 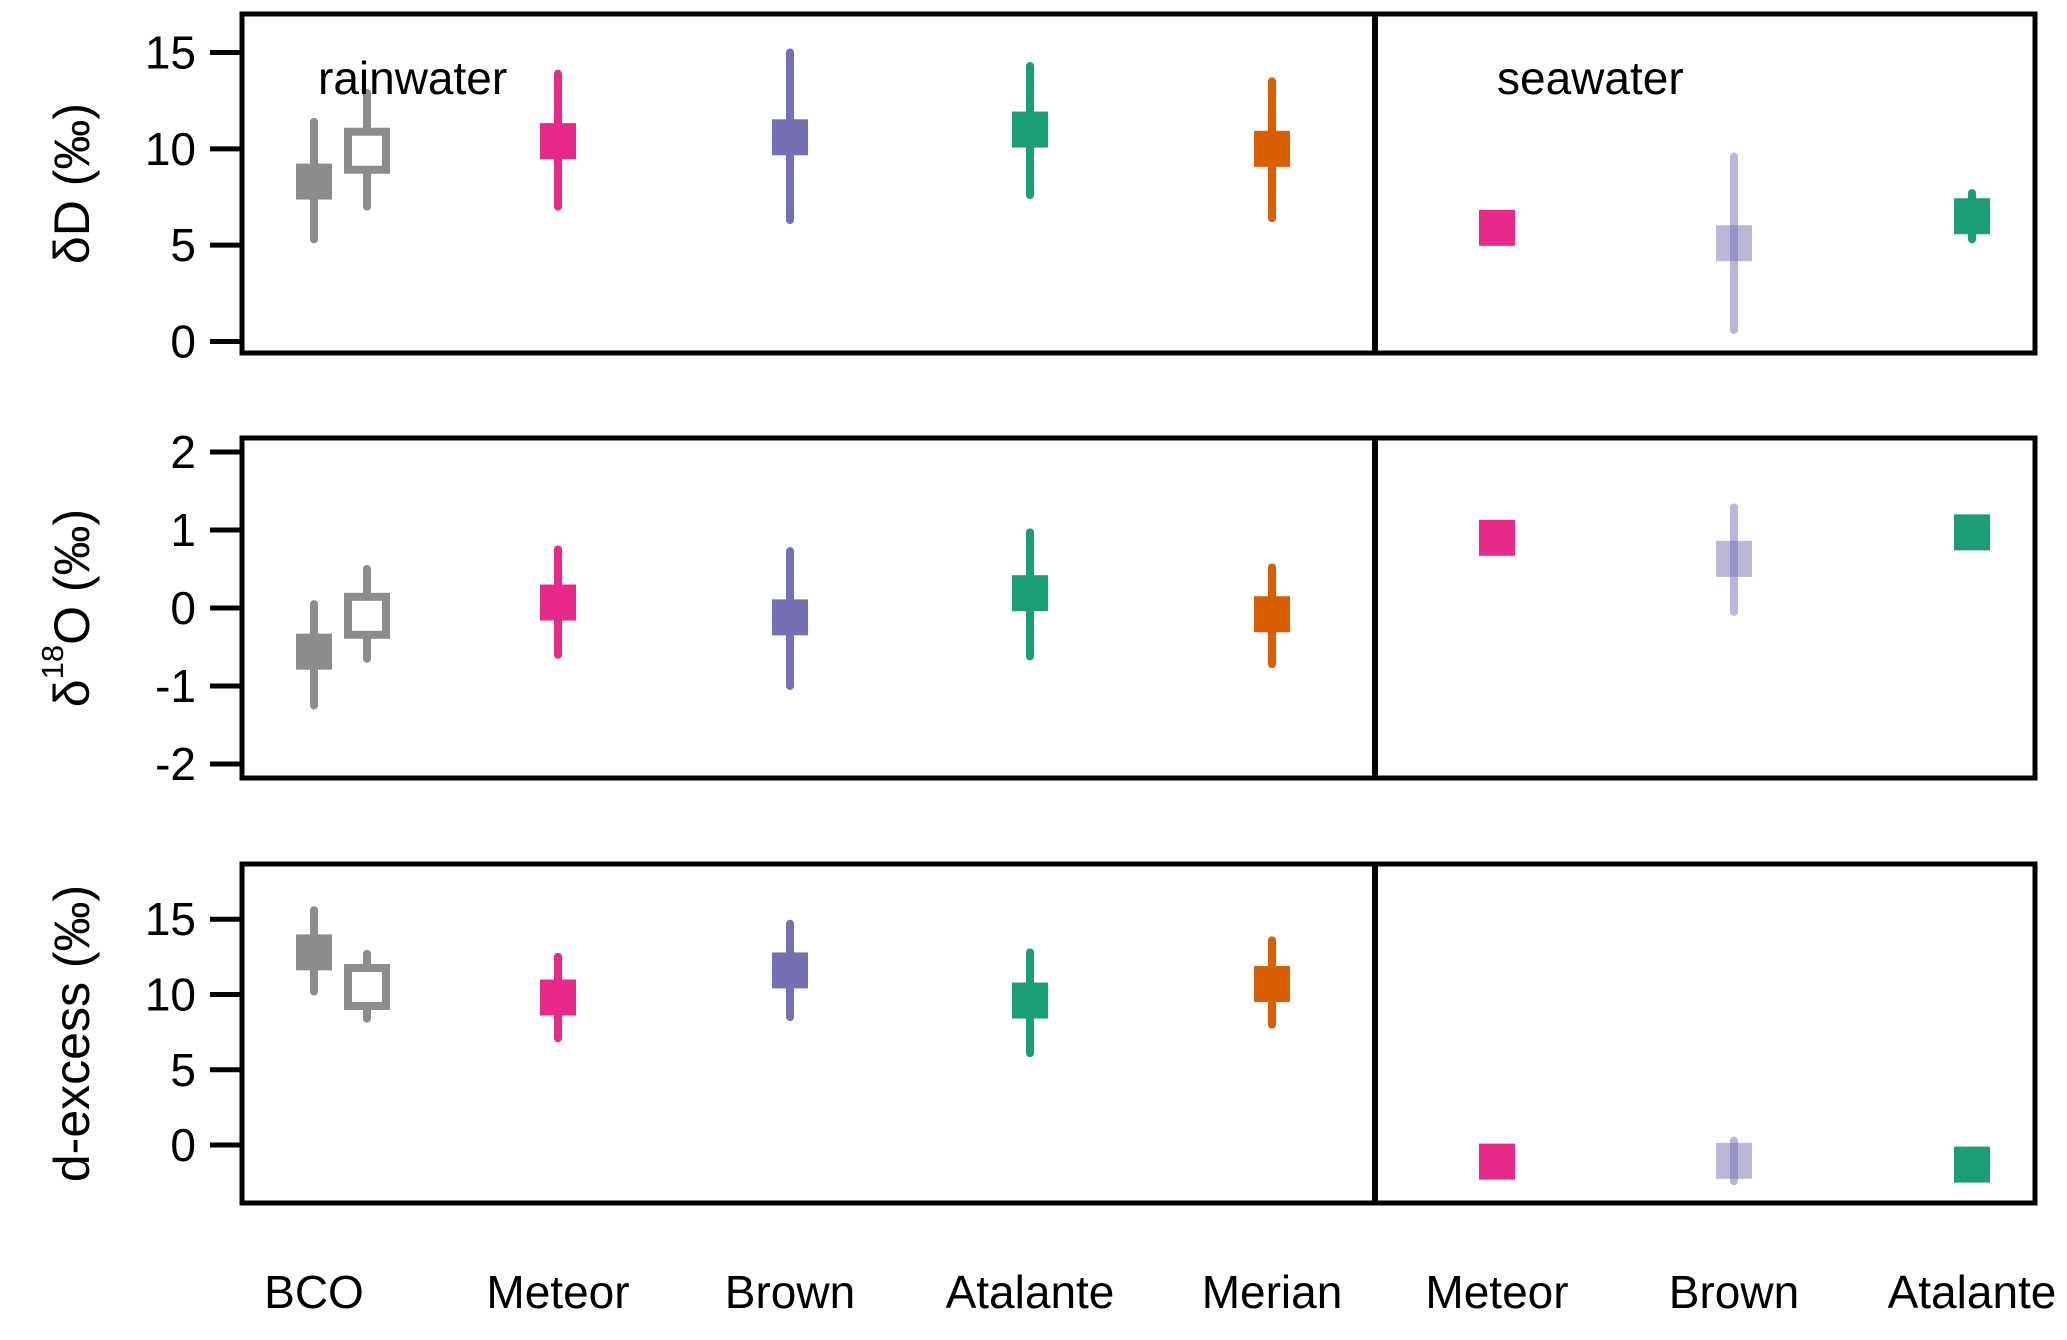 I want to click on x-axis-label-merian-slot5: Merian, so click(x=1272, y=1292).